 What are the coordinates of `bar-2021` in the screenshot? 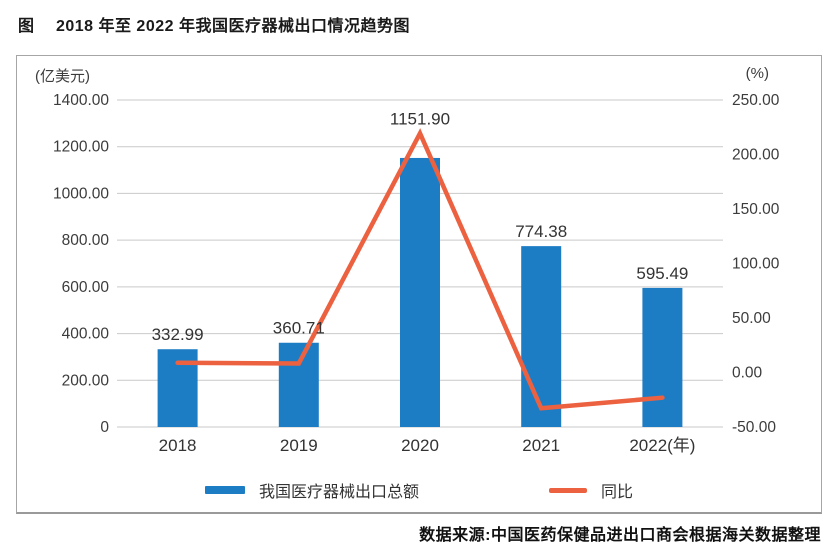 It's located at (541, 336).